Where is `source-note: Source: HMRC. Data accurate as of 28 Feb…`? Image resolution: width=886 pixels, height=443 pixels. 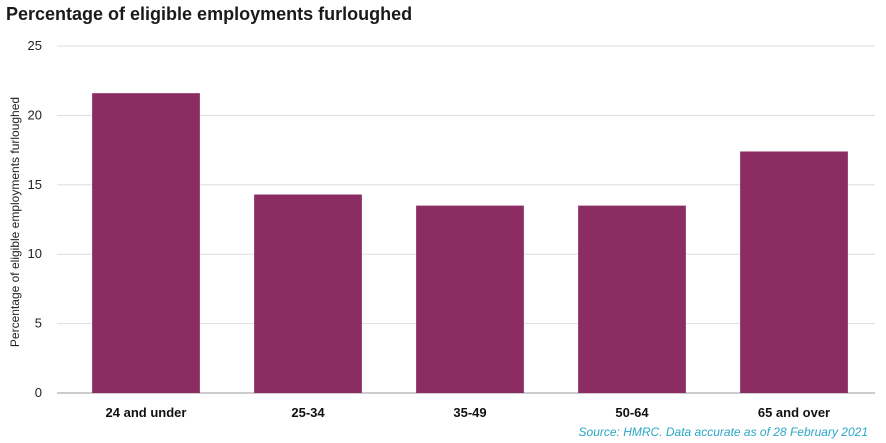
source-note: Source: HMRC. Data accurate as of 28 Feb… is located at coordinates (723, 432).